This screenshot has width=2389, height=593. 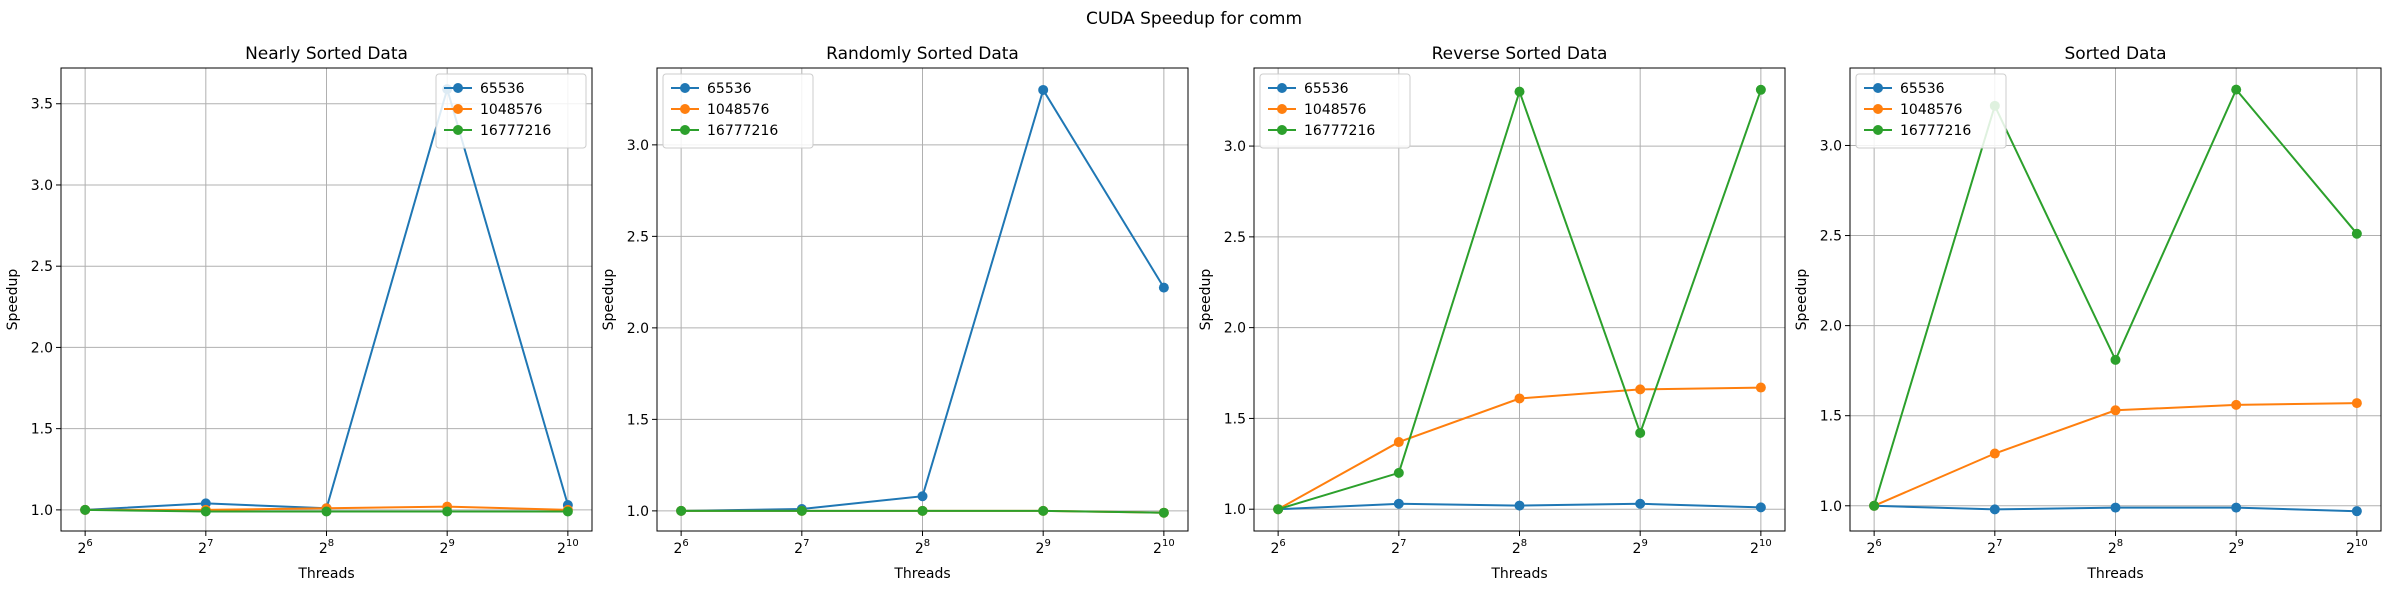 I want to click on y-tick-label: 3.5, so click(x=42, y=105).